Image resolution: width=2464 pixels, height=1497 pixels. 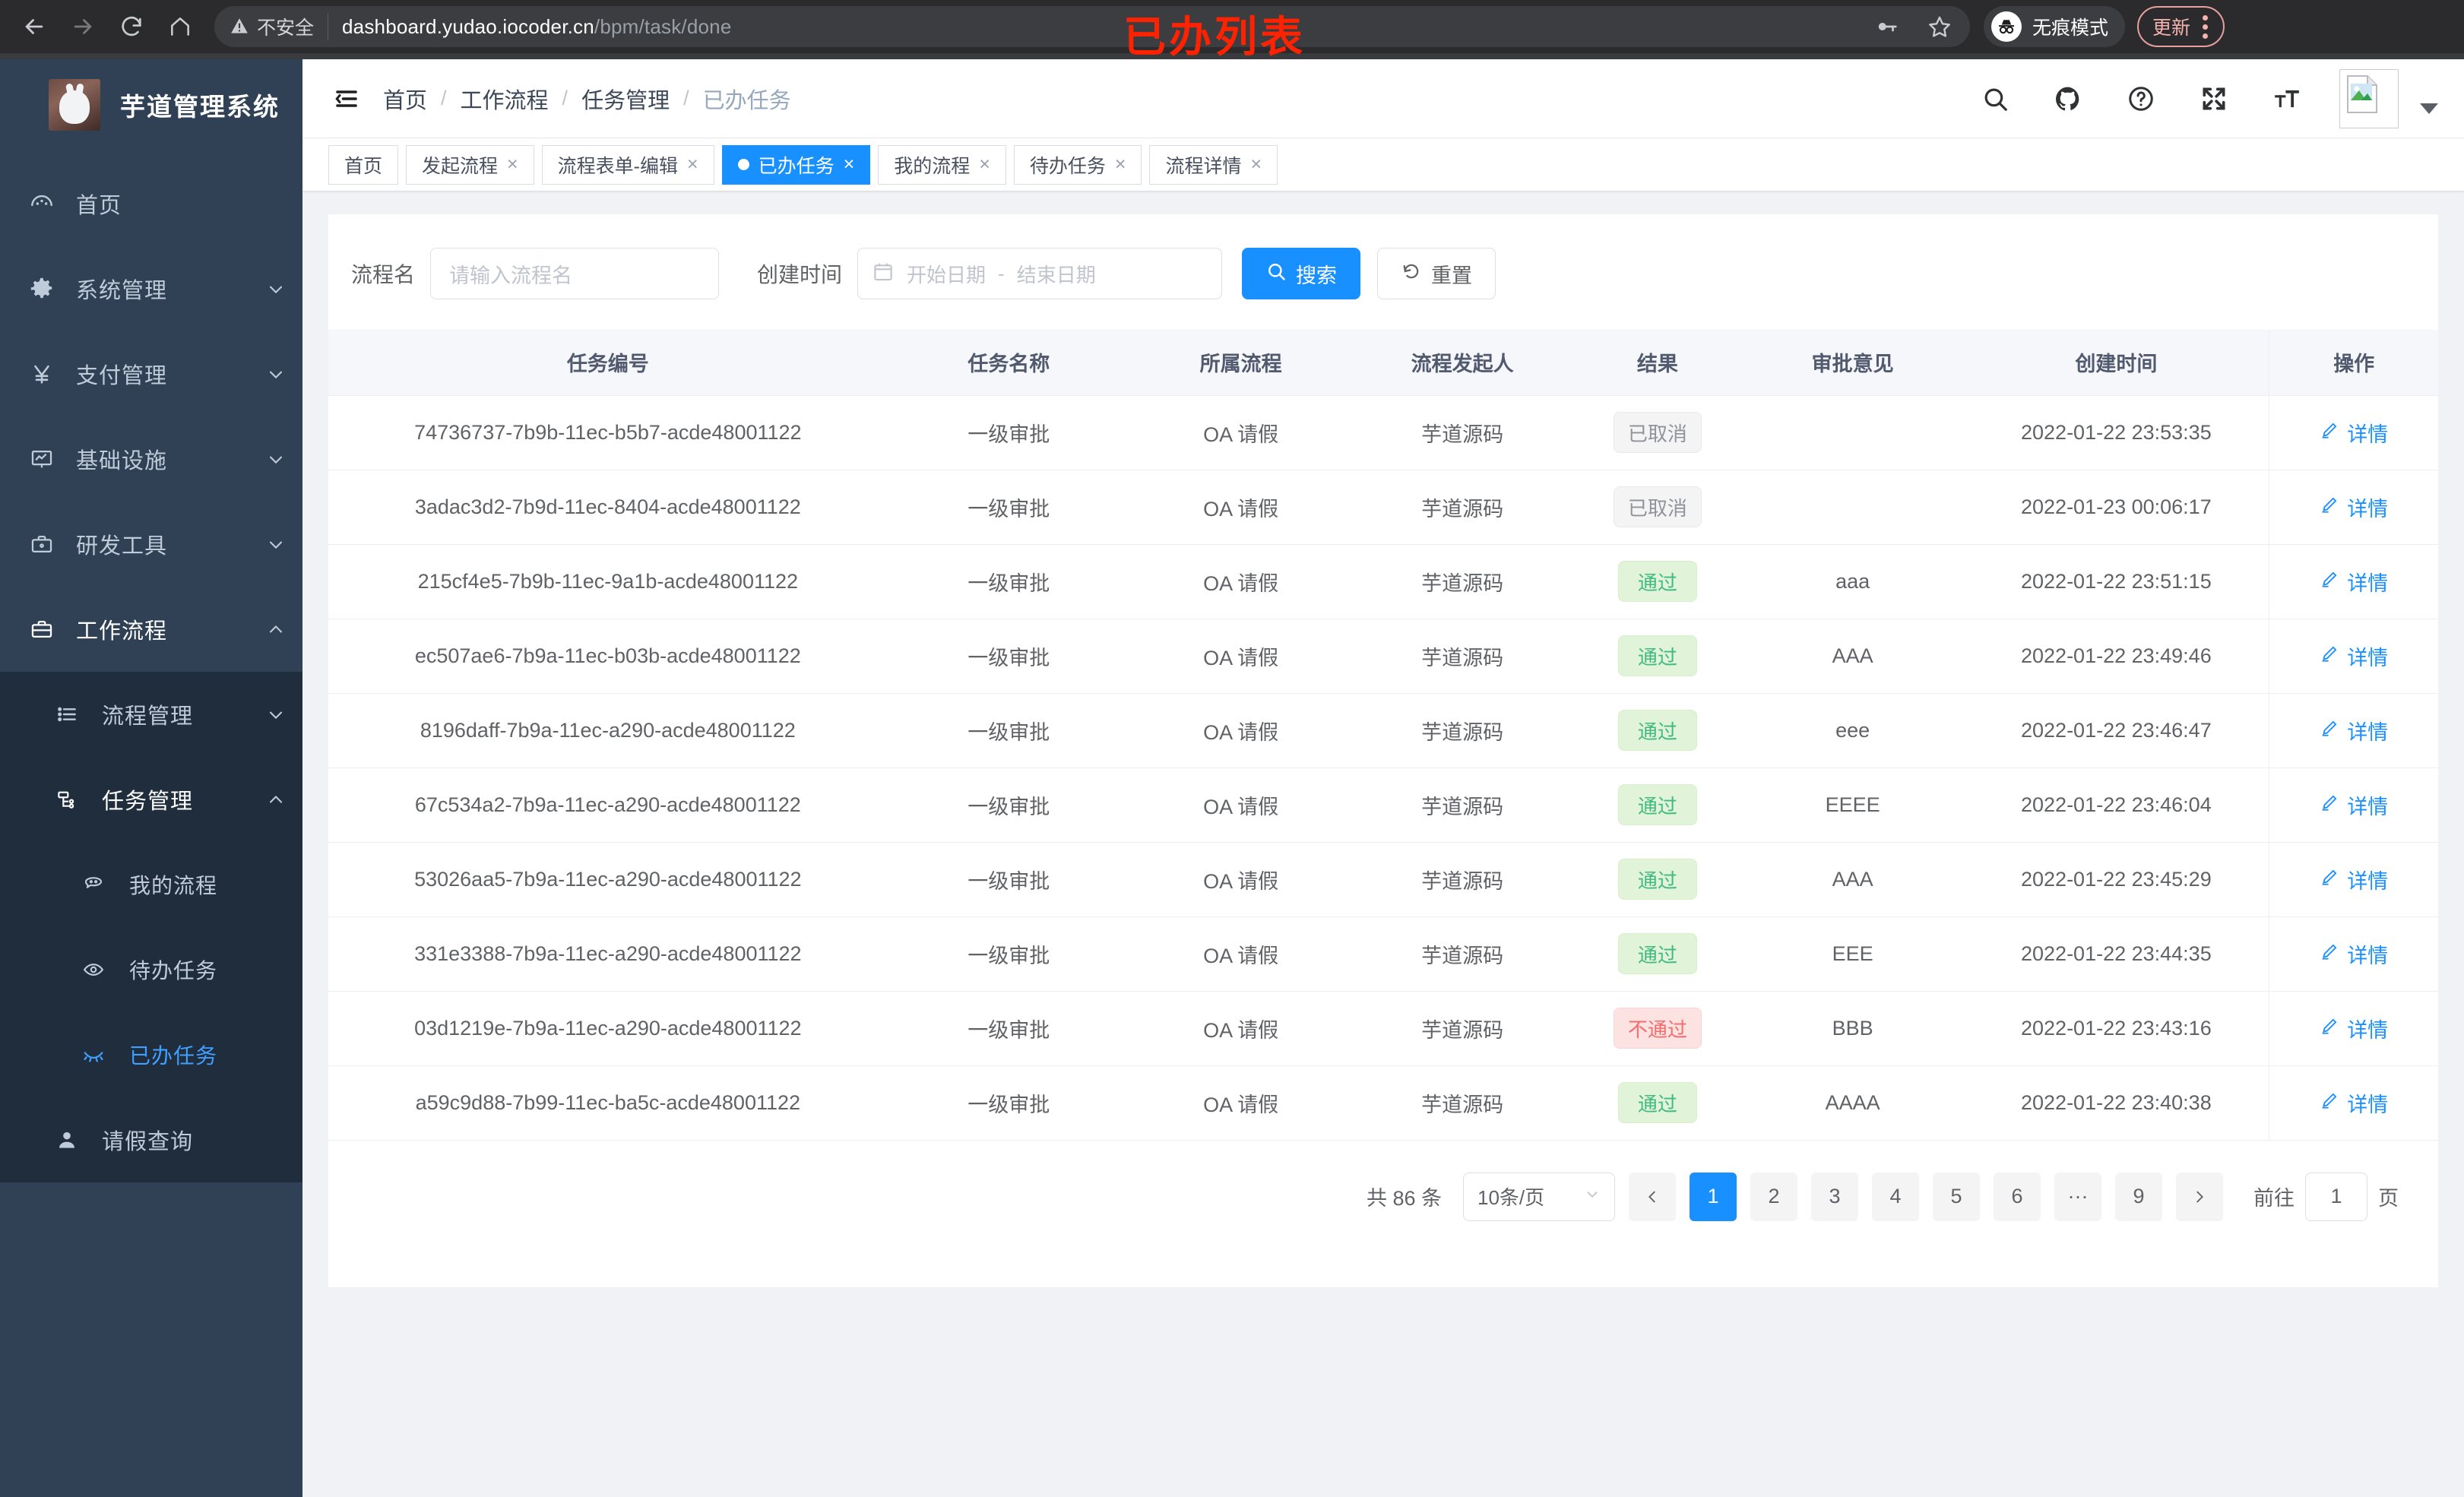 I want to click on cell-task-id: a59c9d88-7b99-11ec-ba5c-acde48001122, so click(x=608, y=1103).